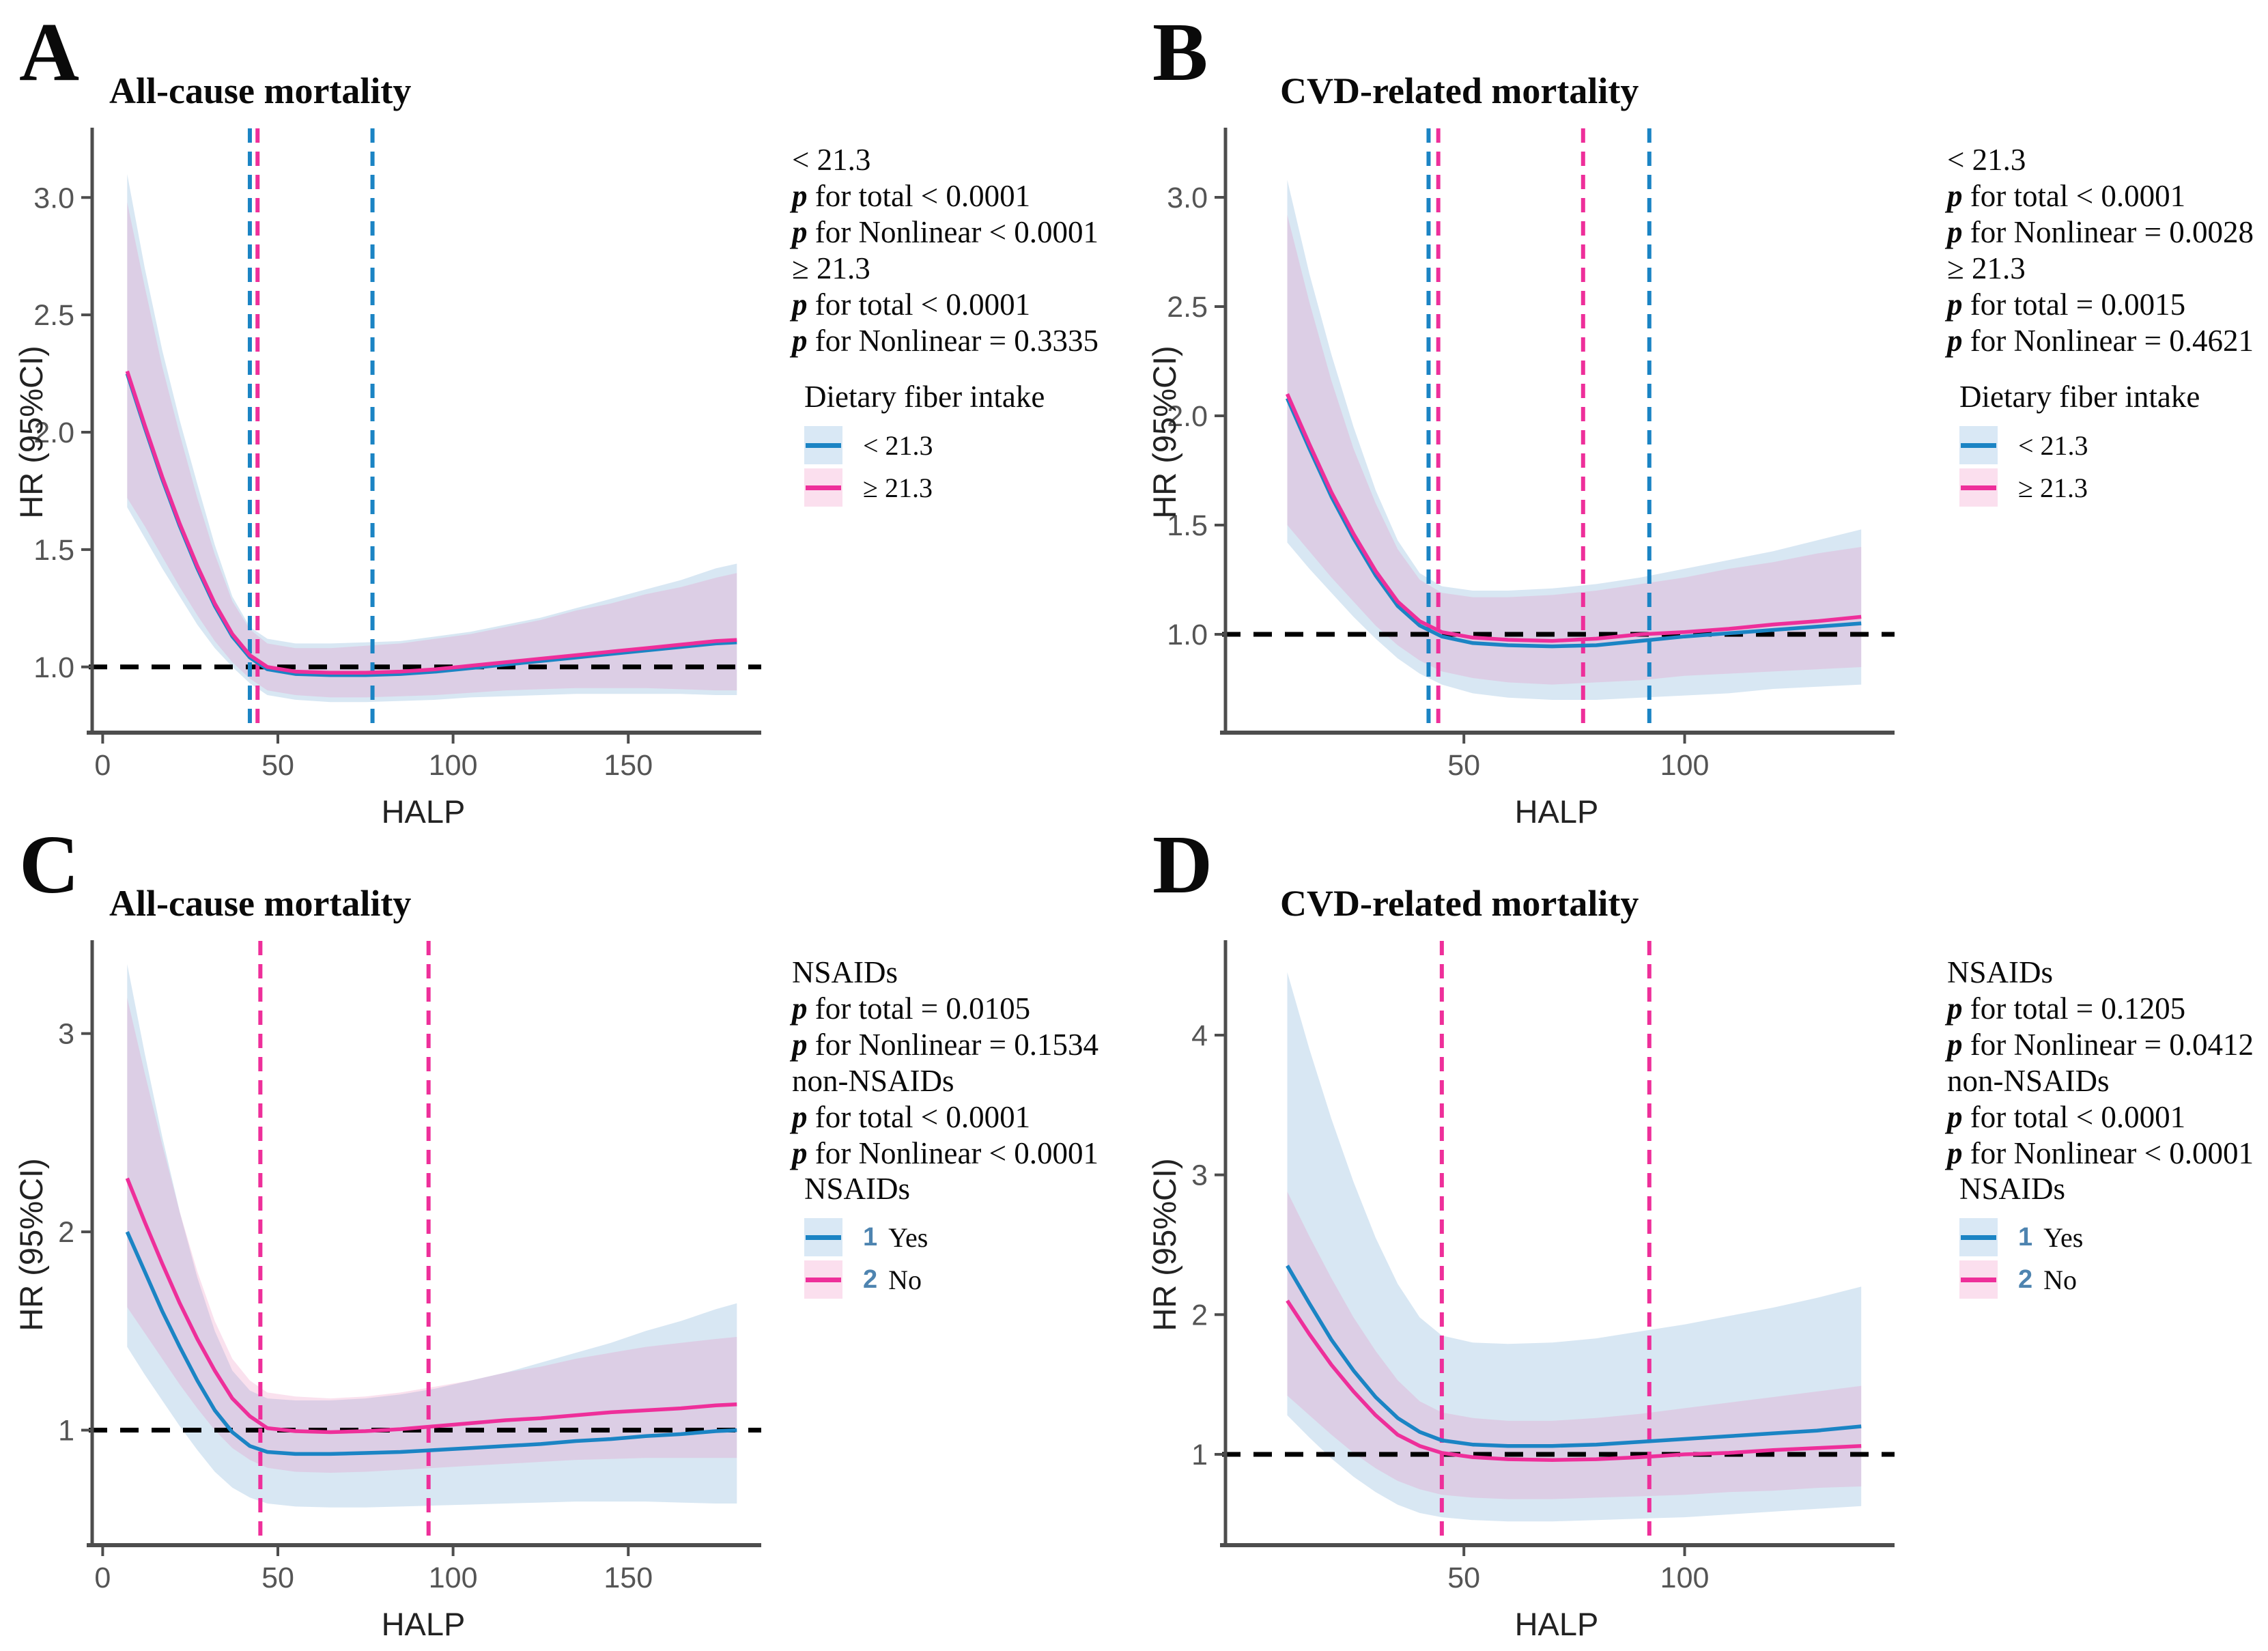 Image resolution: width=2268 pixels, height=1651 pixels. I want to click on panel-d-letter: D, so click(1182, 865).